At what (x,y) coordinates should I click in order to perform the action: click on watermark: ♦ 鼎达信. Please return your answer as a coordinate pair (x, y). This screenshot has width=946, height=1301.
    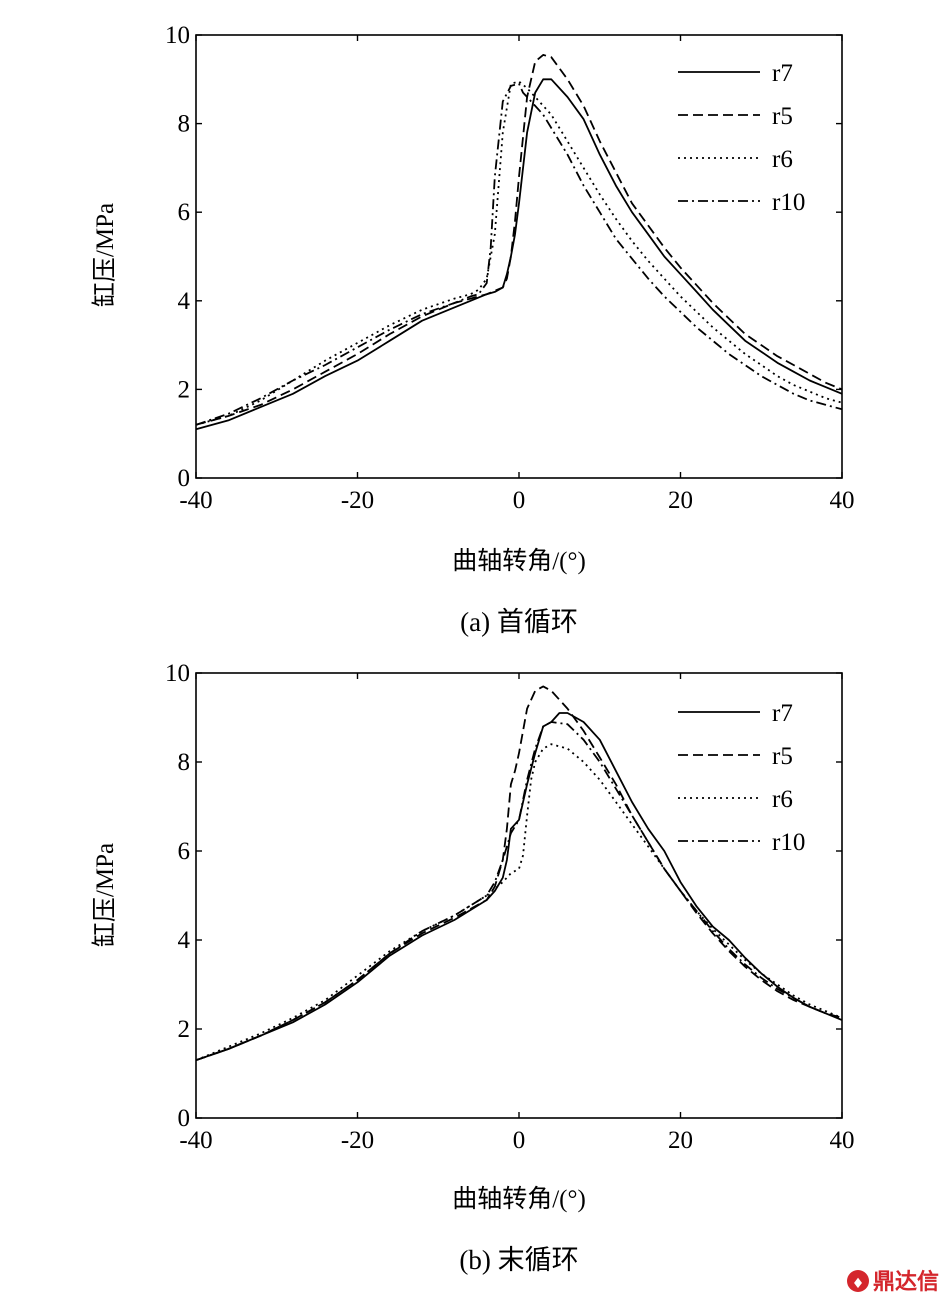
    Looking at the image, I should click on (893, 1282).